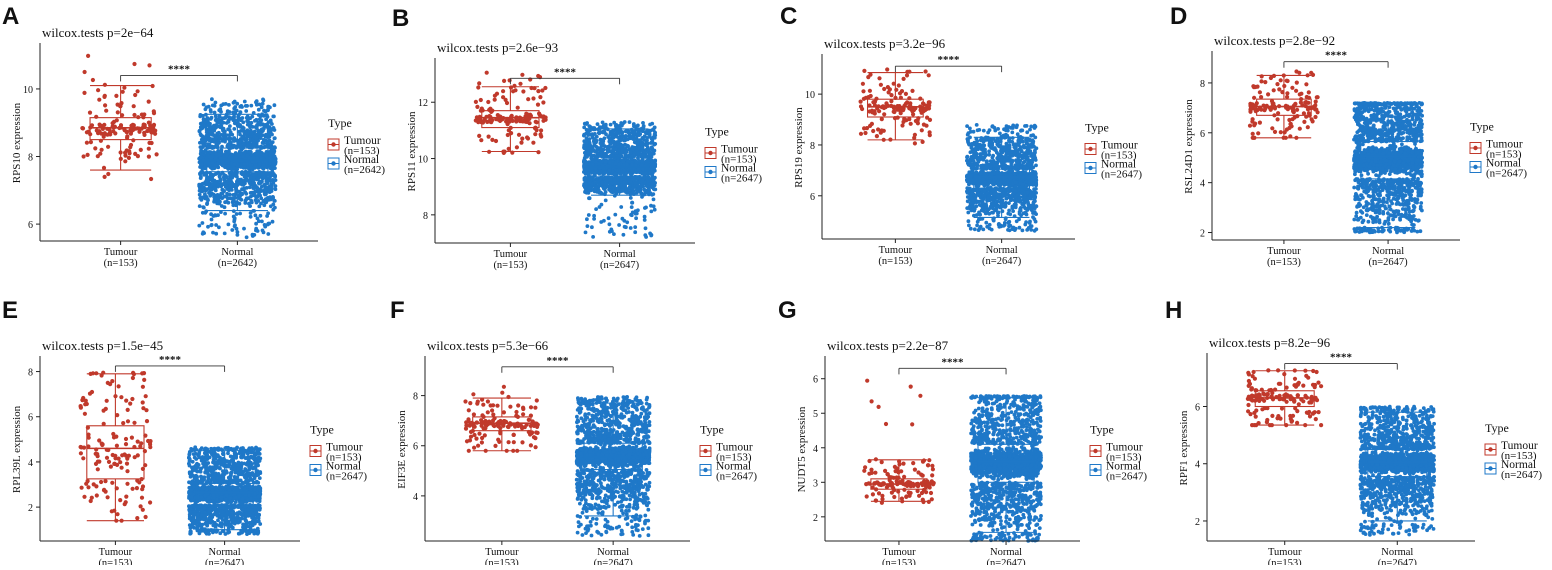 Image resolution: width=1552 pixels, height=570 pixels. What do you see at coordinates (30, 158) in the screenshot?
I see `y-tick-label: 8` at bounding box center [30, 158].